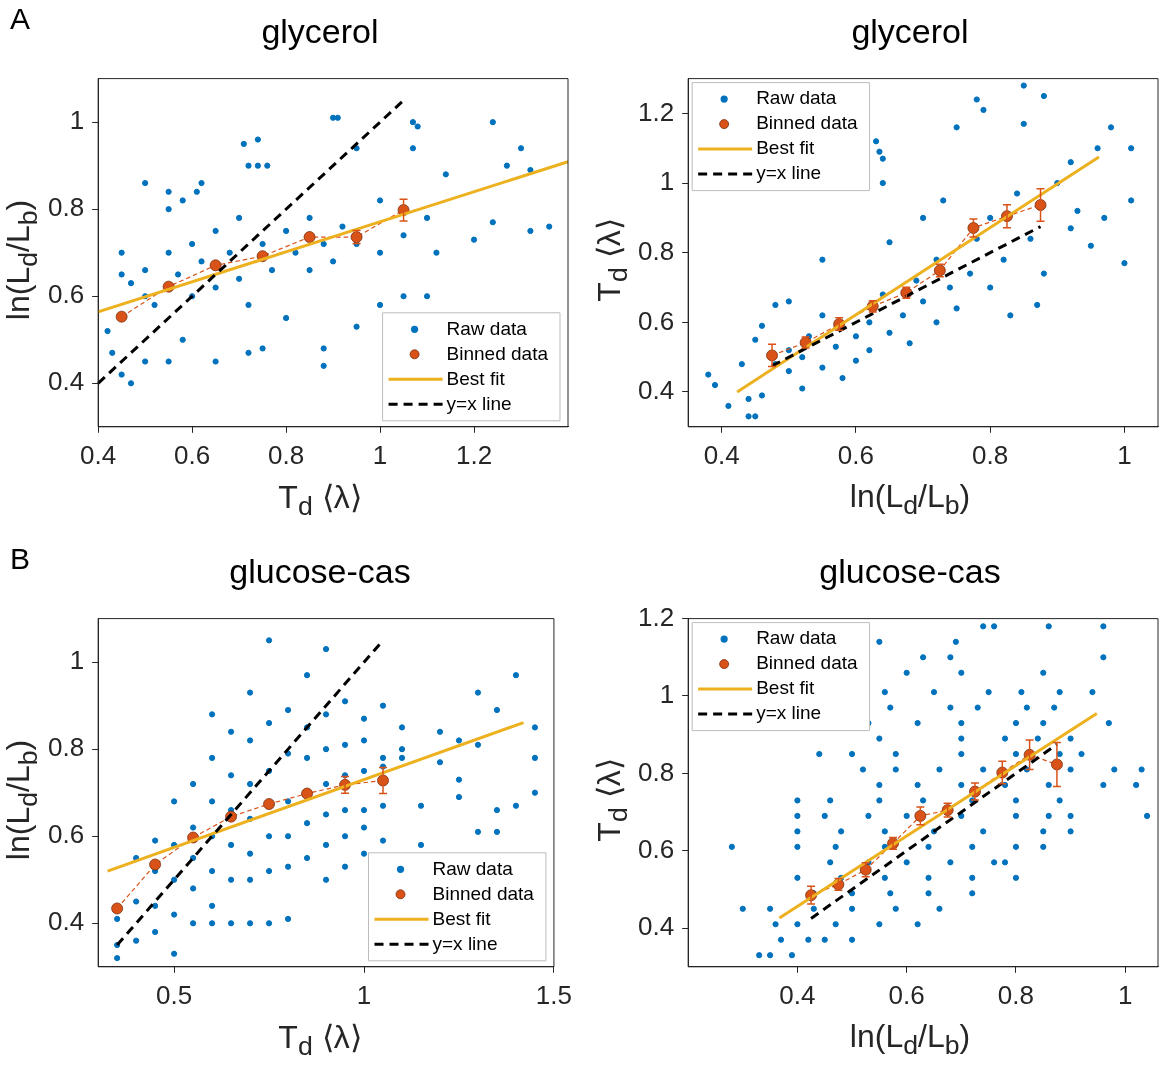 The width and height of the screenshot is (1175, 1078). I want to click on text: B, so click(20, 559).